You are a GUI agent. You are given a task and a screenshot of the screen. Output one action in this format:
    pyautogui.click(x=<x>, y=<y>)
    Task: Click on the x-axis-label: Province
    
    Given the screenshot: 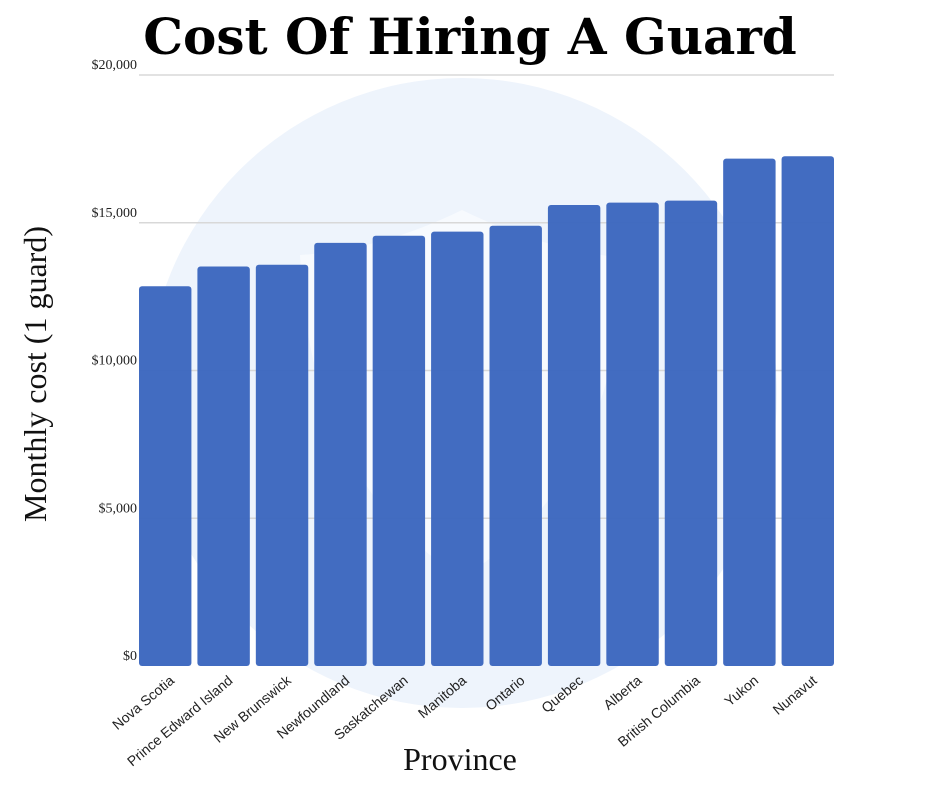 What is the action you would take?
    pyautogui.click(x=460, y=759)
    